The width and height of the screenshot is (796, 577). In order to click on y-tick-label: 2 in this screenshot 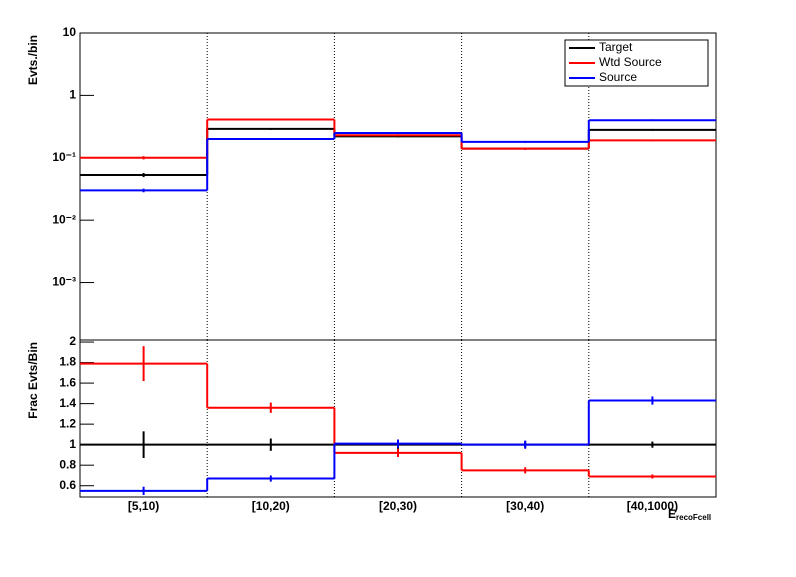, I will do `click(72, 341)`.